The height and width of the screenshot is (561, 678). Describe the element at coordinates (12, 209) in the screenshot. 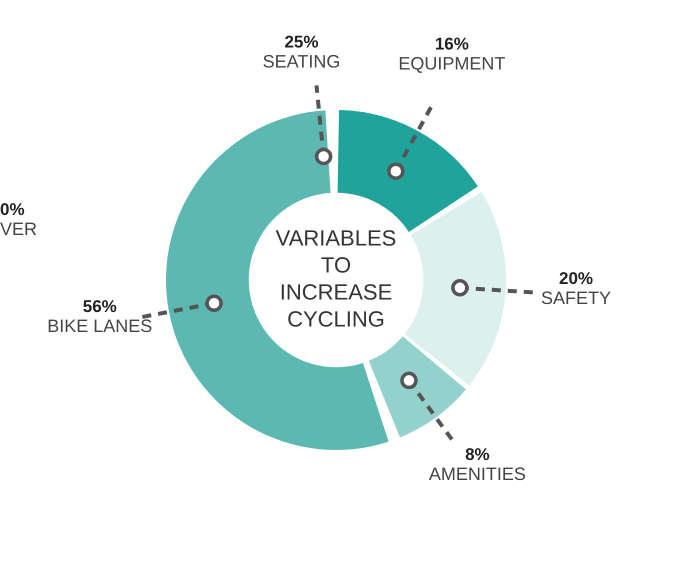

I see `text: 0%` at that location.